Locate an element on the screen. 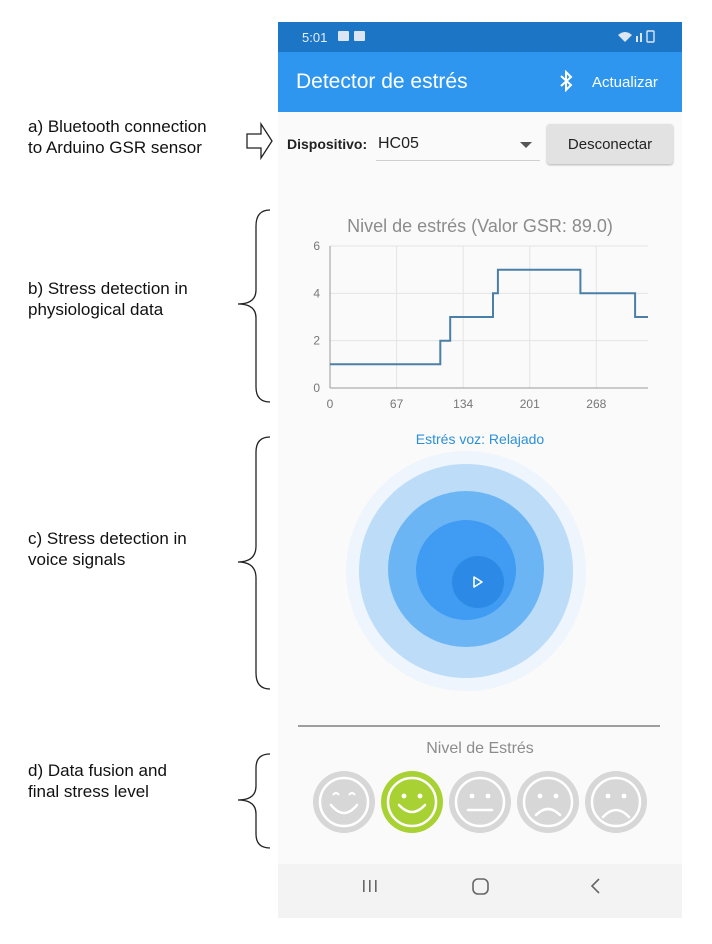  wifi-icon is located at coordinates (625, 37).